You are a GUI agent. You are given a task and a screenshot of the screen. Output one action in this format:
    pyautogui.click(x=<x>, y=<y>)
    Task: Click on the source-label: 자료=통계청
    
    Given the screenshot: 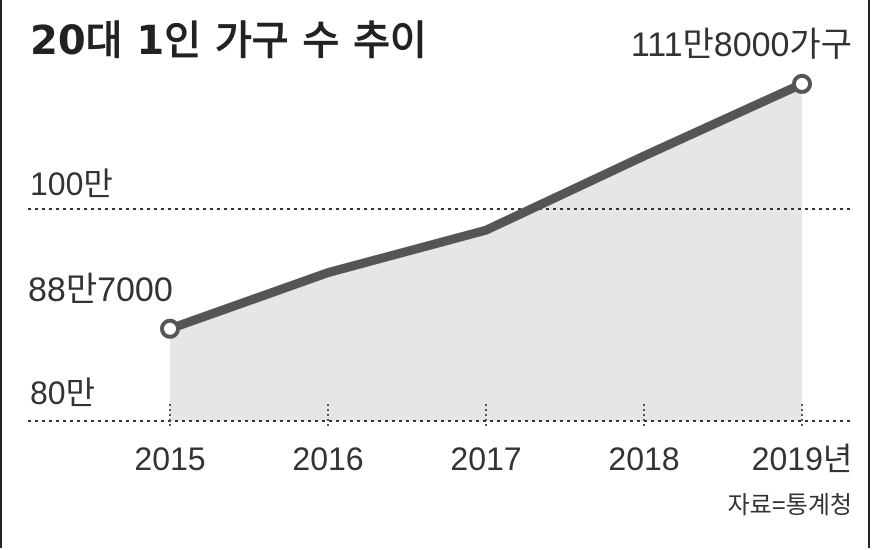 What is the action you would take?
    pyautogui.click(x=790, y=505)
    